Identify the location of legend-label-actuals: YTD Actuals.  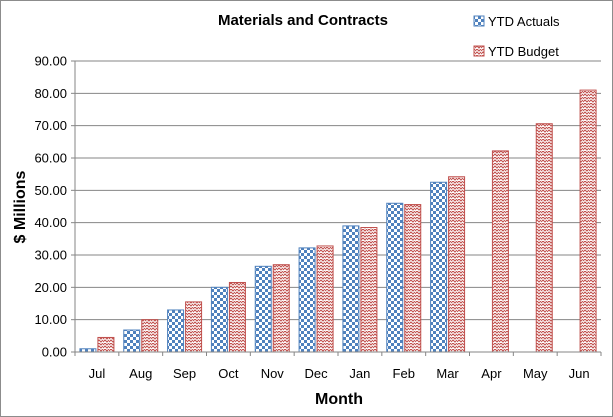
(524, 21).